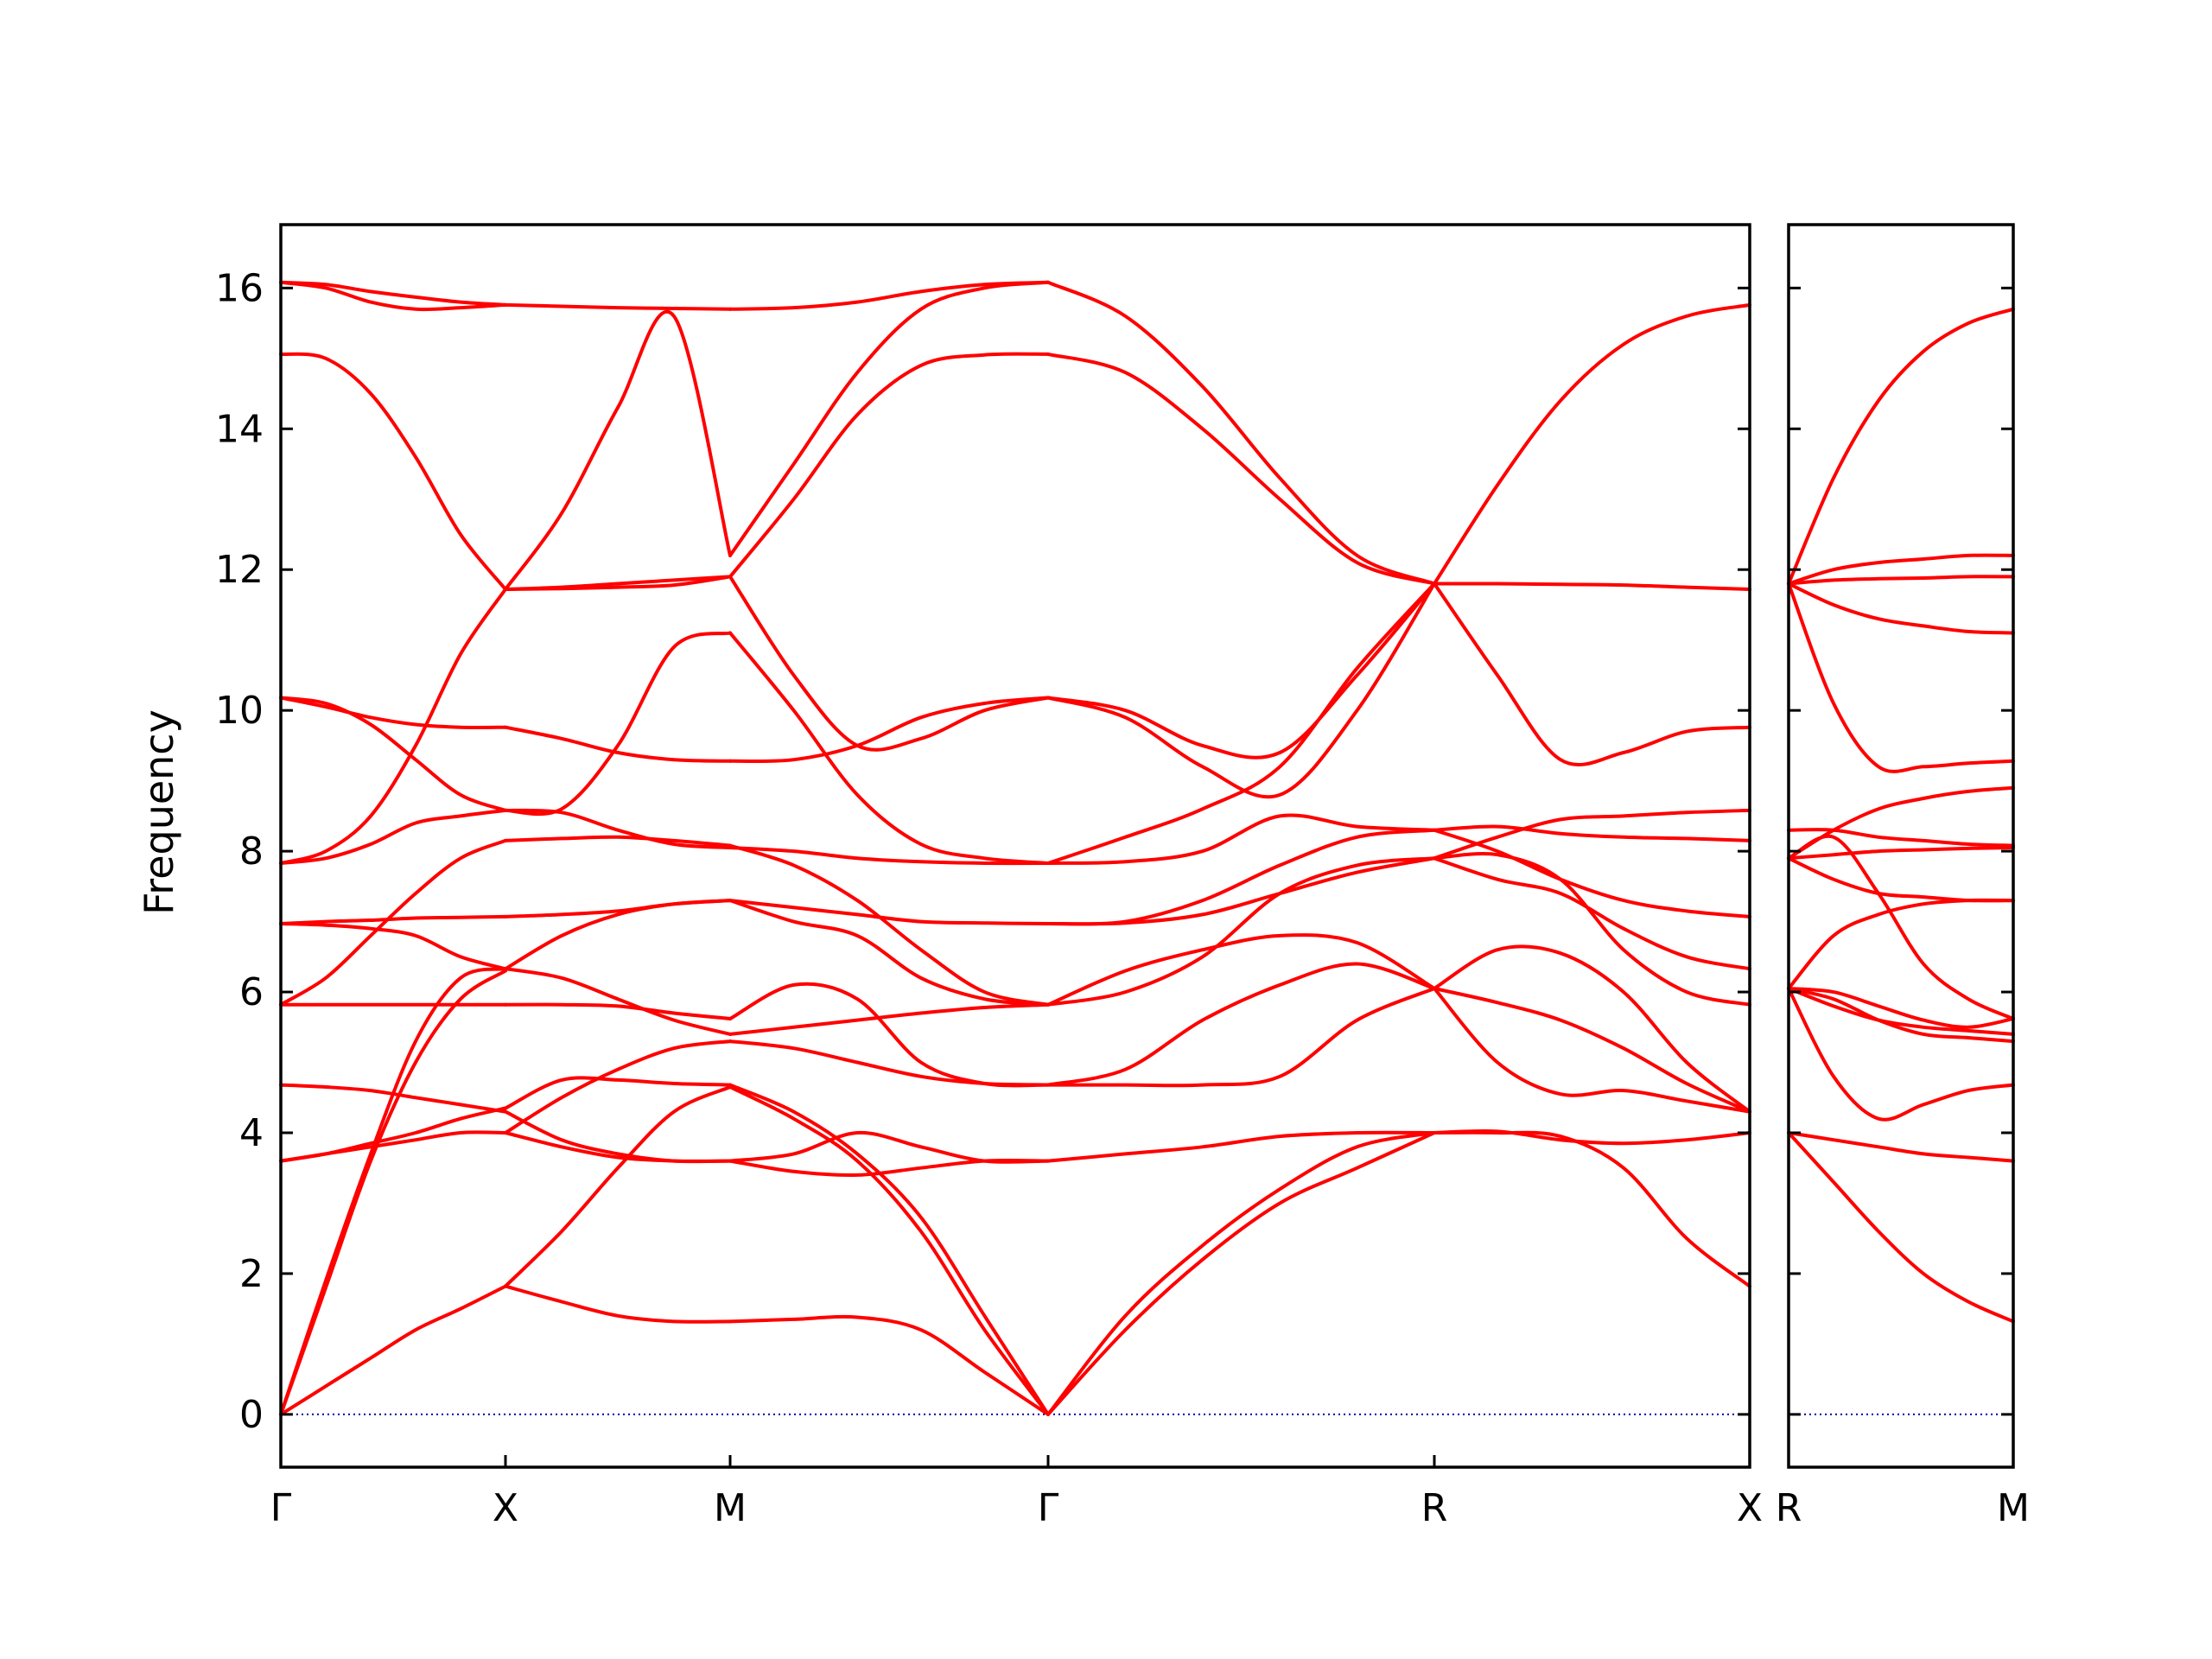 This screenshot has width=2212, height=1659. I want to click on segment-R-X, so click(1592, 795).